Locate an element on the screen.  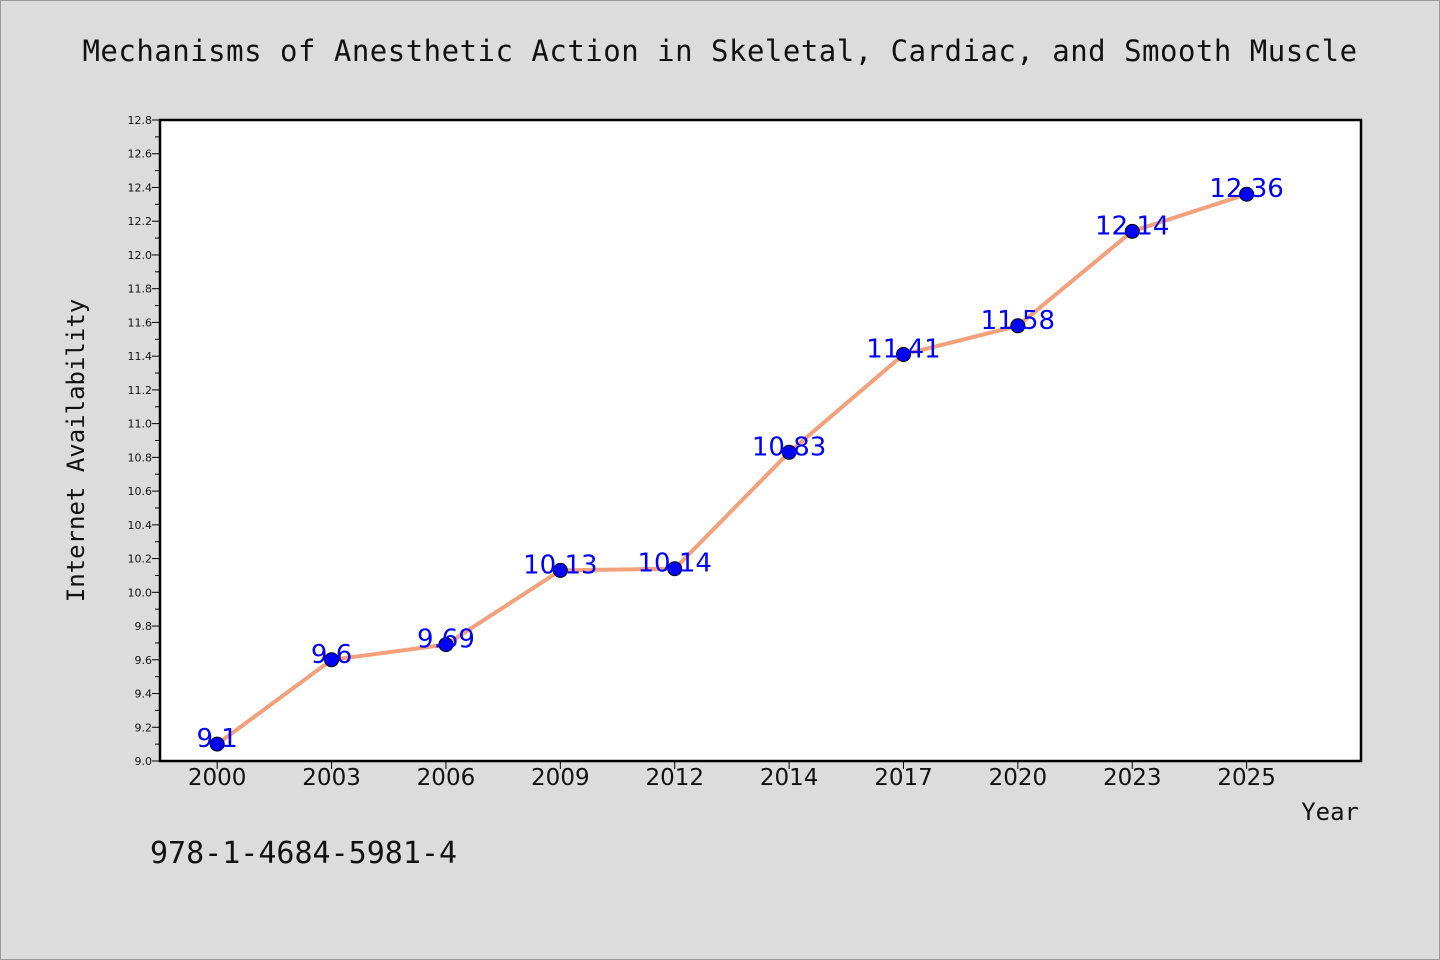
x-axis: 2000 2003 2006 2009 2012 2014 2017 2020 2023 2025 is located at coordinates (732, 776).